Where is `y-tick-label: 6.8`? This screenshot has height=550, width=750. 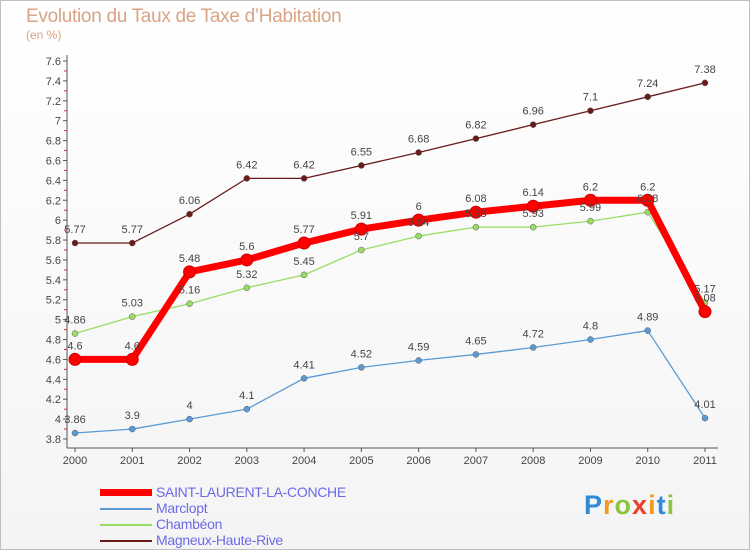
y-tick-label: 6.8 is located at coordinates (53, 142).